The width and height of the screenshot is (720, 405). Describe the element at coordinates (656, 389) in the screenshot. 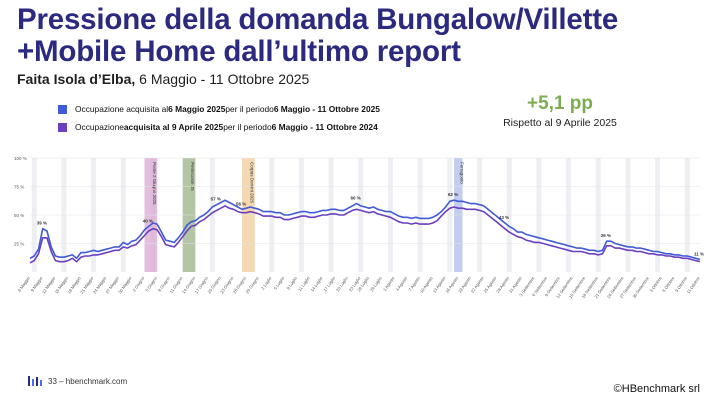

I see `footer-copyright: ©HBenchmark srl` at that location.